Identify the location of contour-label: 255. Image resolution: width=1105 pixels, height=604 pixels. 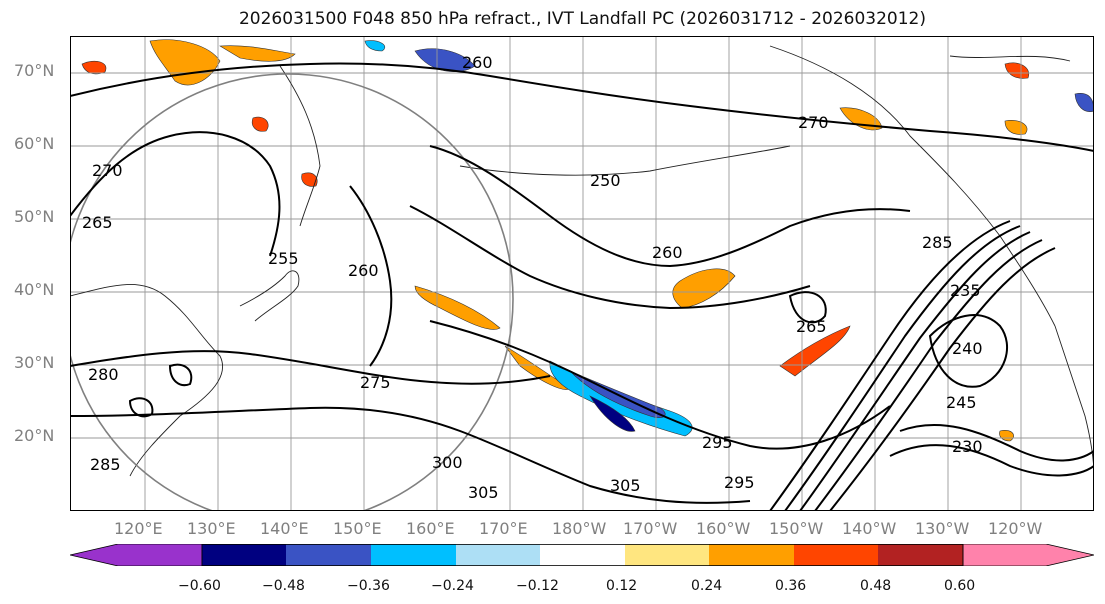
(283, 258).